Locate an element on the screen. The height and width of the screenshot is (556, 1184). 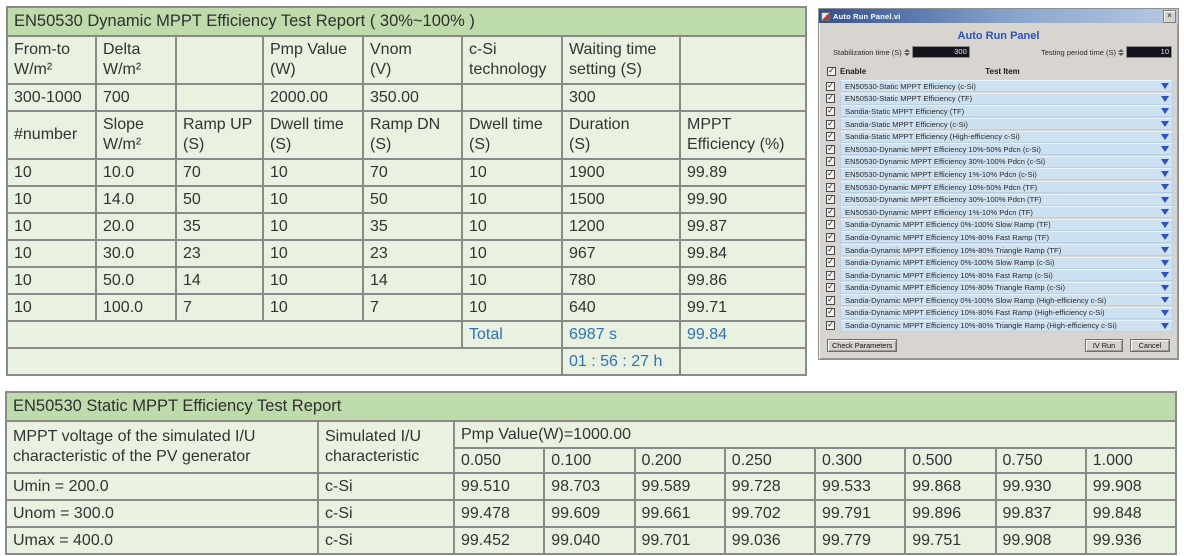
stabilization-control: Stabilization time (S) 300 is located at coordinates (901, 52).